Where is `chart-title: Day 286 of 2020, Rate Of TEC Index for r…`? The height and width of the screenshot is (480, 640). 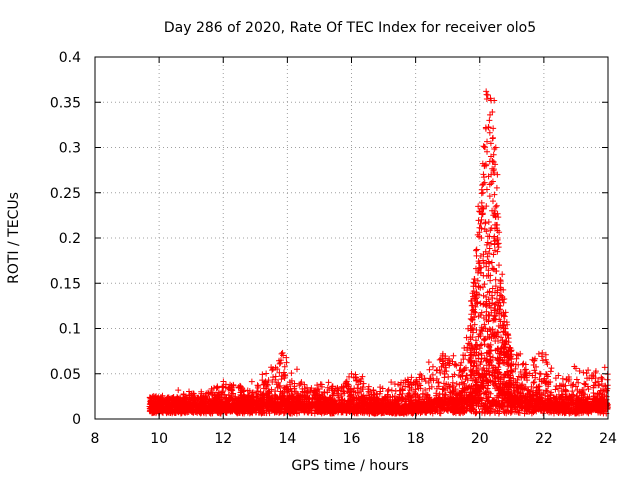 chart-title: Day 286 of 2020, Rate Of TEC Index for r… is located at coordinates (350, 28).